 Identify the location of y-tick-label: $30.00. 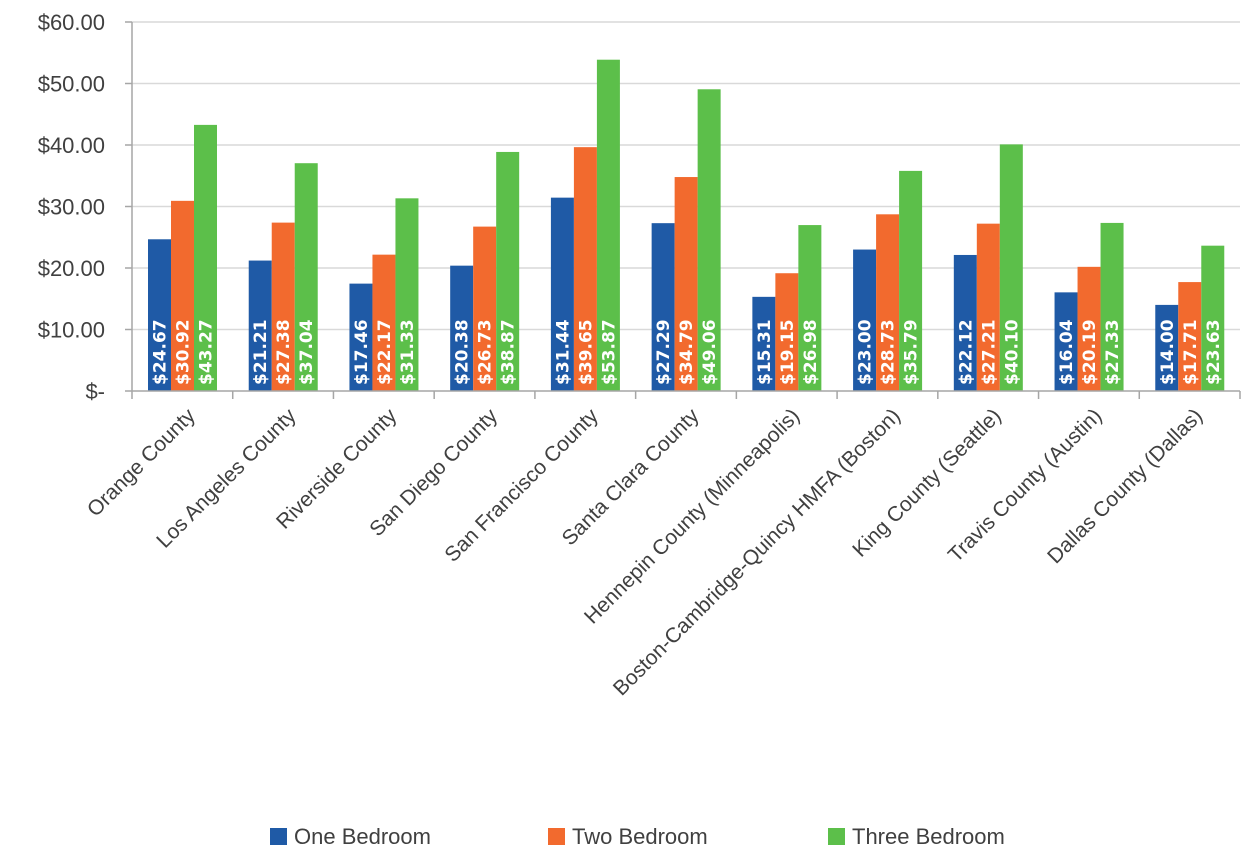
(71, 207).